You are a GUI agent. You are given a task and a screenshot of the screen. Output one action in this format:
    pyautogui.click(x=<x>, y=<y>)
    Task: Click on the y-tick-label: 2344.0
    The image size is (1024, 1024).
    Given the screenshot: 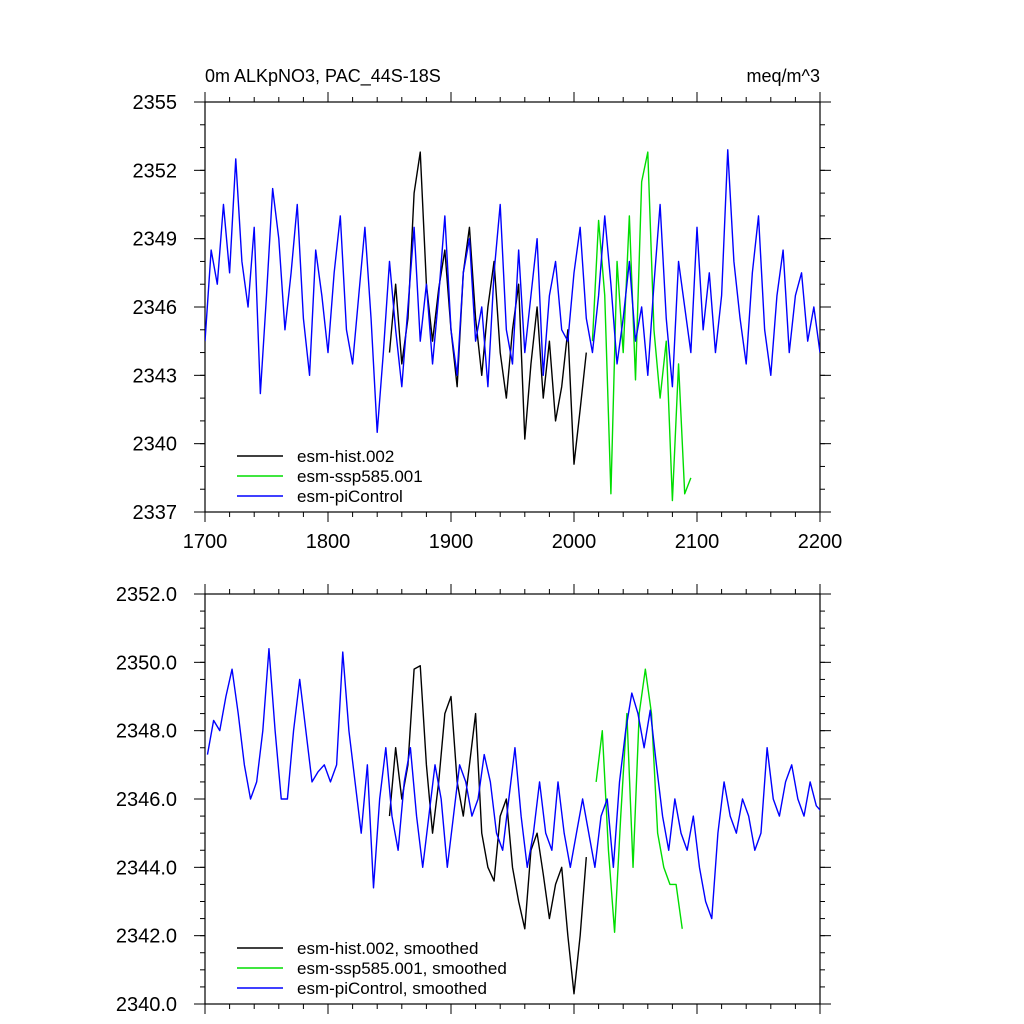 What is the action you would take?
    pyautogui.click(x=146, y=868)
    